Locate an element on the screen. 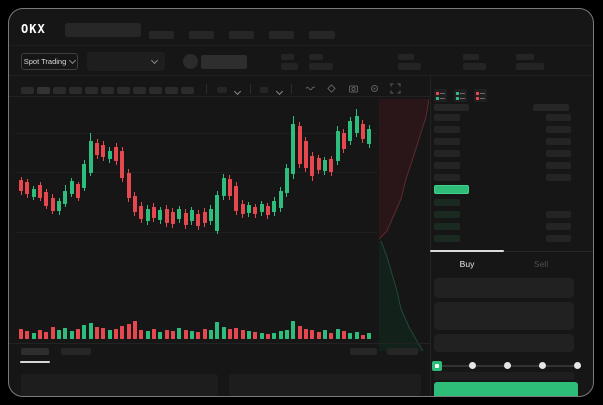 This screenshot has width=603, height=405. gridline is located at coordinates (196, 133).